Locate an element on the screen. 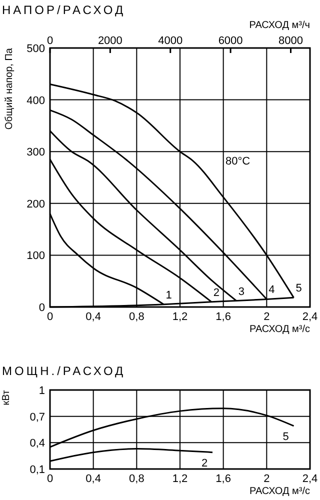  y-tick-label: 0,4 is located at coordinates (37, 444).